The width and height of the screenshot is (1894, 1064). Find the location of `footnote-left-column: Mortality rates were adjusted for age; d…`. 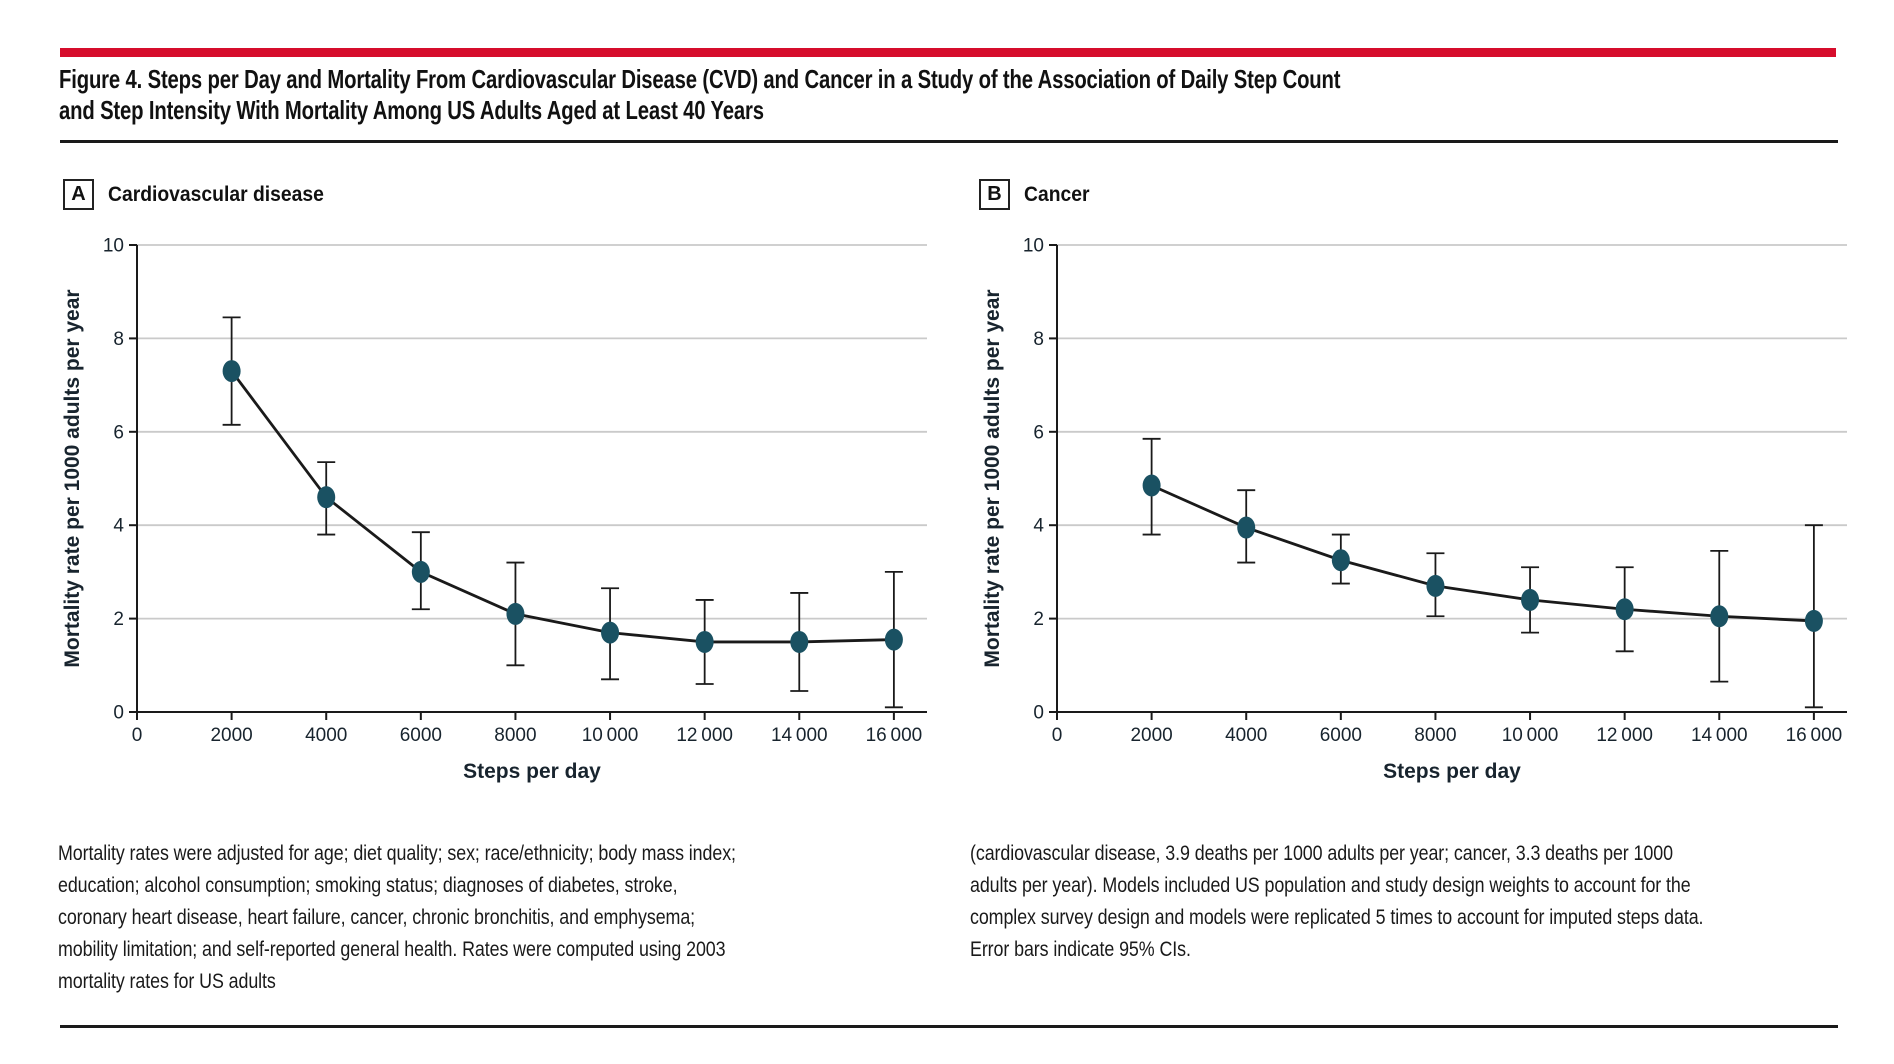

footnote-left-column: Mortality rates were adjusted for age; d… is located at coordinates (397, 917).